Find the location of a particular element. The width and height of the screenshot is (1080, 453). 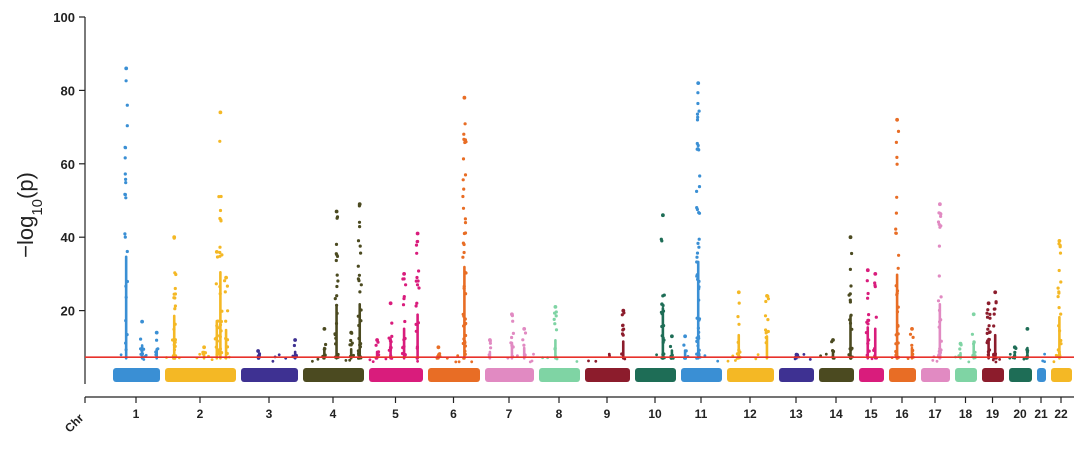

chr-tick-label: 16 is located at coordinates (902, 414).